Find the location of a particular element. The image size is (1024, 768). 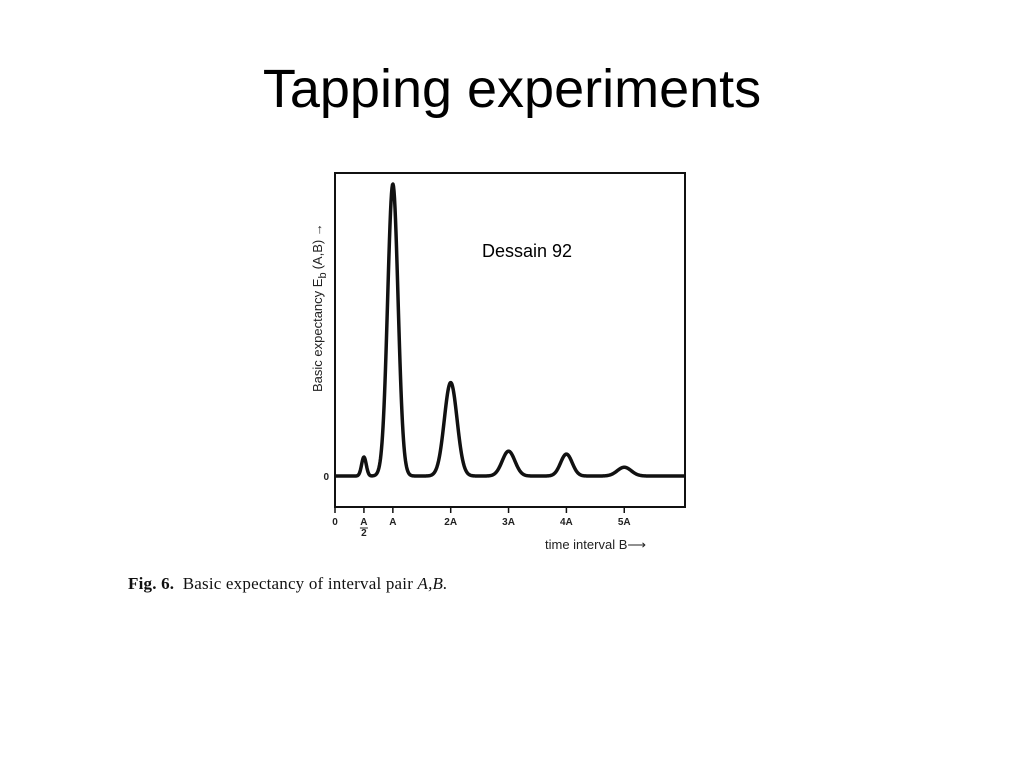

caption-figure-number: Fig. 6. is located at coordinates (151, 583).